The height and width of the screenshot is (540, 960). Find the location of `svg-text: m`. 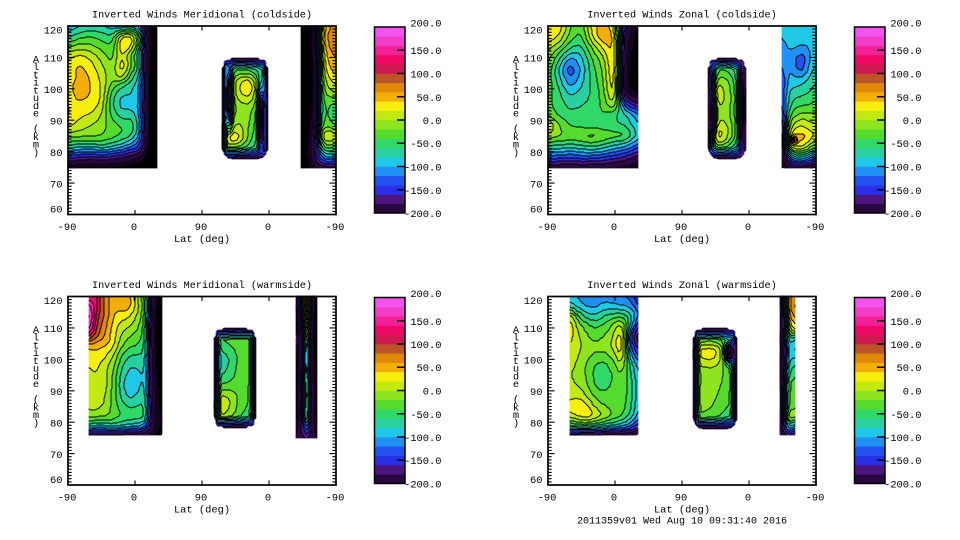

svg-text: m is located at coordinates (36, 416).